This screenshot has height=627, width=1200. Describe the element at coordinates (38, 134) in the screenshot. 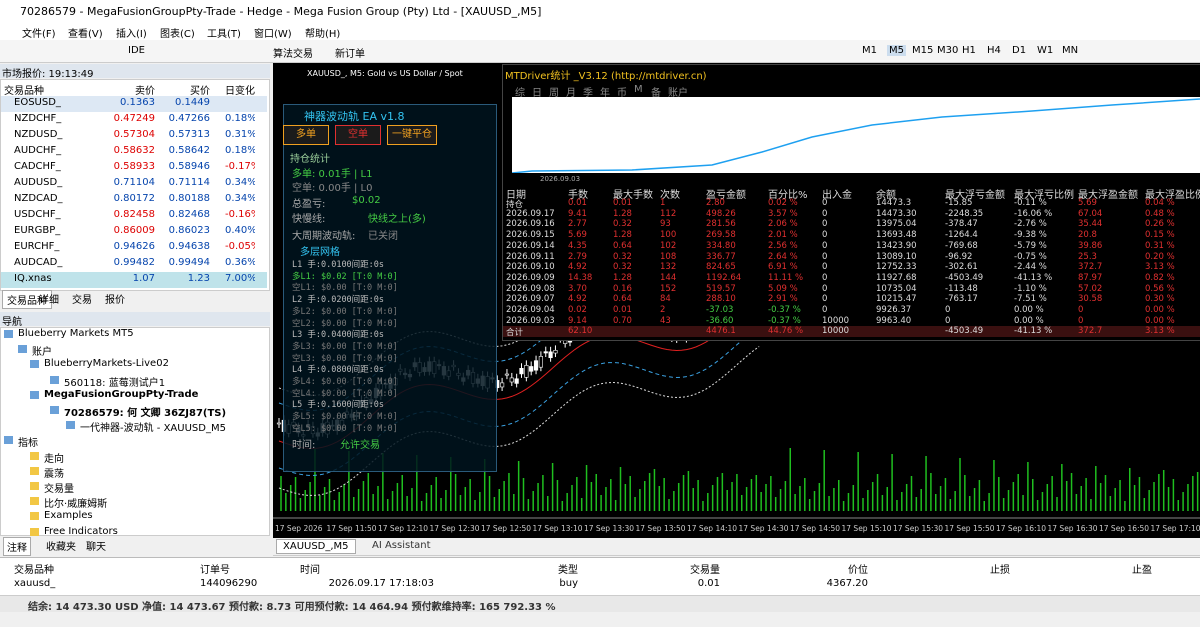

I see `market-cell: NZDUSD_` at that location.